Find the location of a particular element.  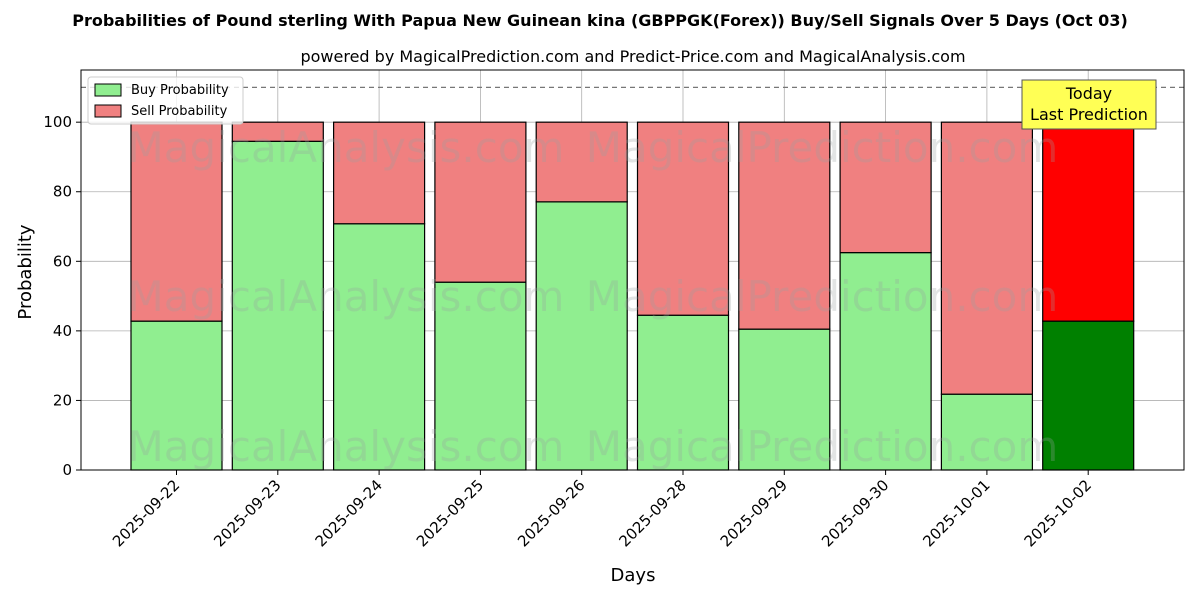

legend: Buy Probability Sell Probability is located at coordinates (165, 100).